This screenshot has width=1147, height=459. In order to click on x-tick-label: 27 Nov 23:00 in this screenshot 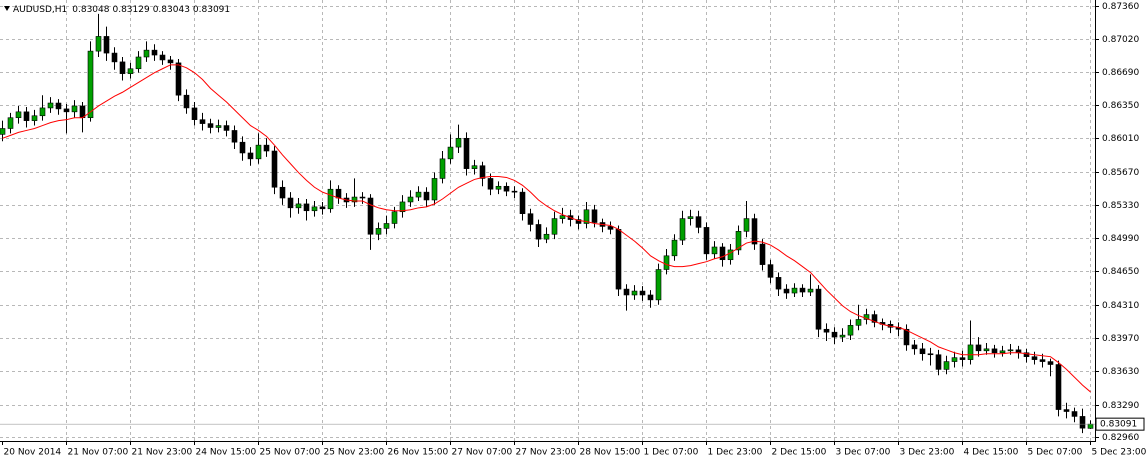, I will do `click(546, 453)`.